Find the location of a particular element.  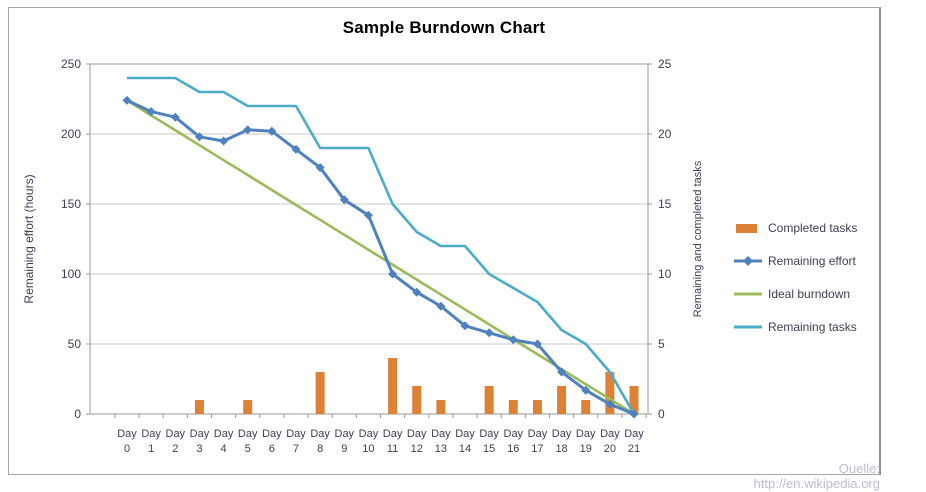

x-axis-label-number: 3 is located at coordinates (199, 449).